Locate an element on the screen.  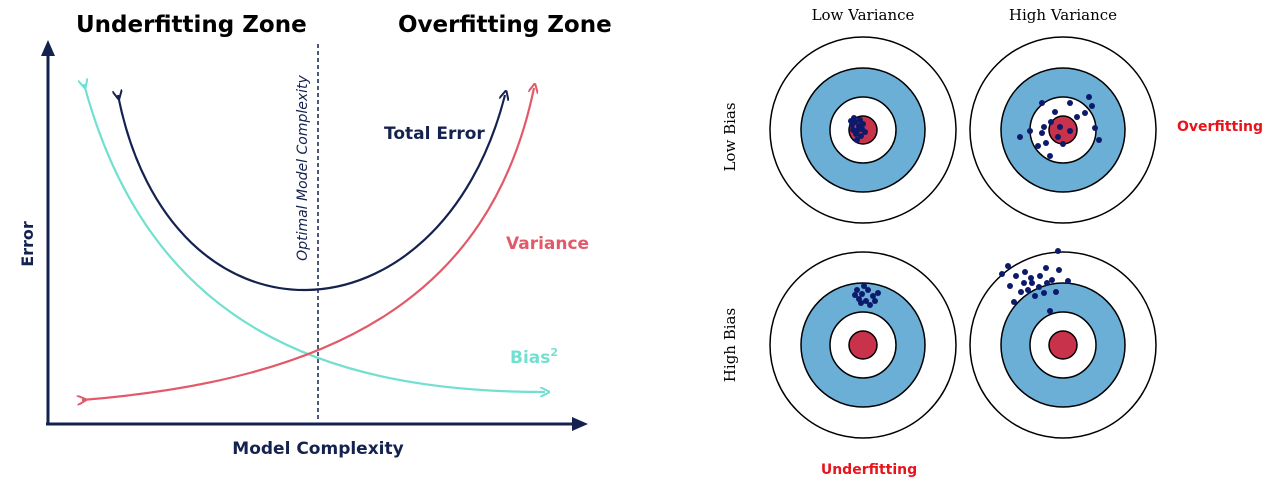
col-header-high-variance: High Variance is located at coordinates (1063, 15).